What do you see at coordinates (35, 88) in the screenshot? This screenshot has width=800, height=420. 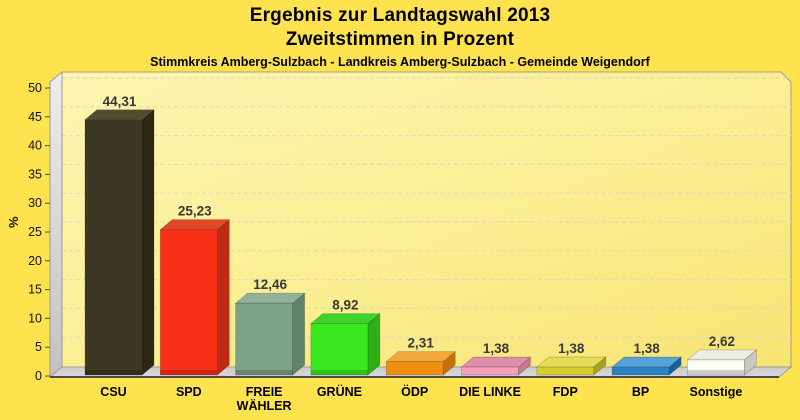 I see `y-tick-label-50: 50` at bounding box center [35, 88].